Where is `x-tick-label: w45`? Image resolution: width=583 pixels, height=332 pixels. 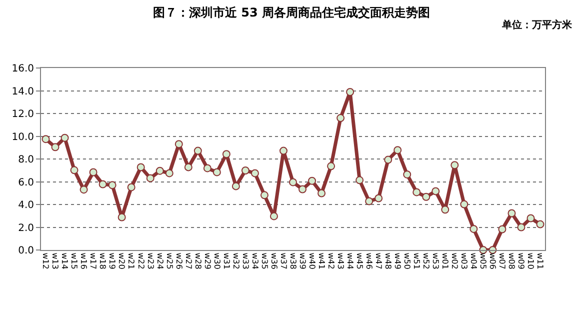 x-tick-label: w45 is located at coordinates (359, 261).